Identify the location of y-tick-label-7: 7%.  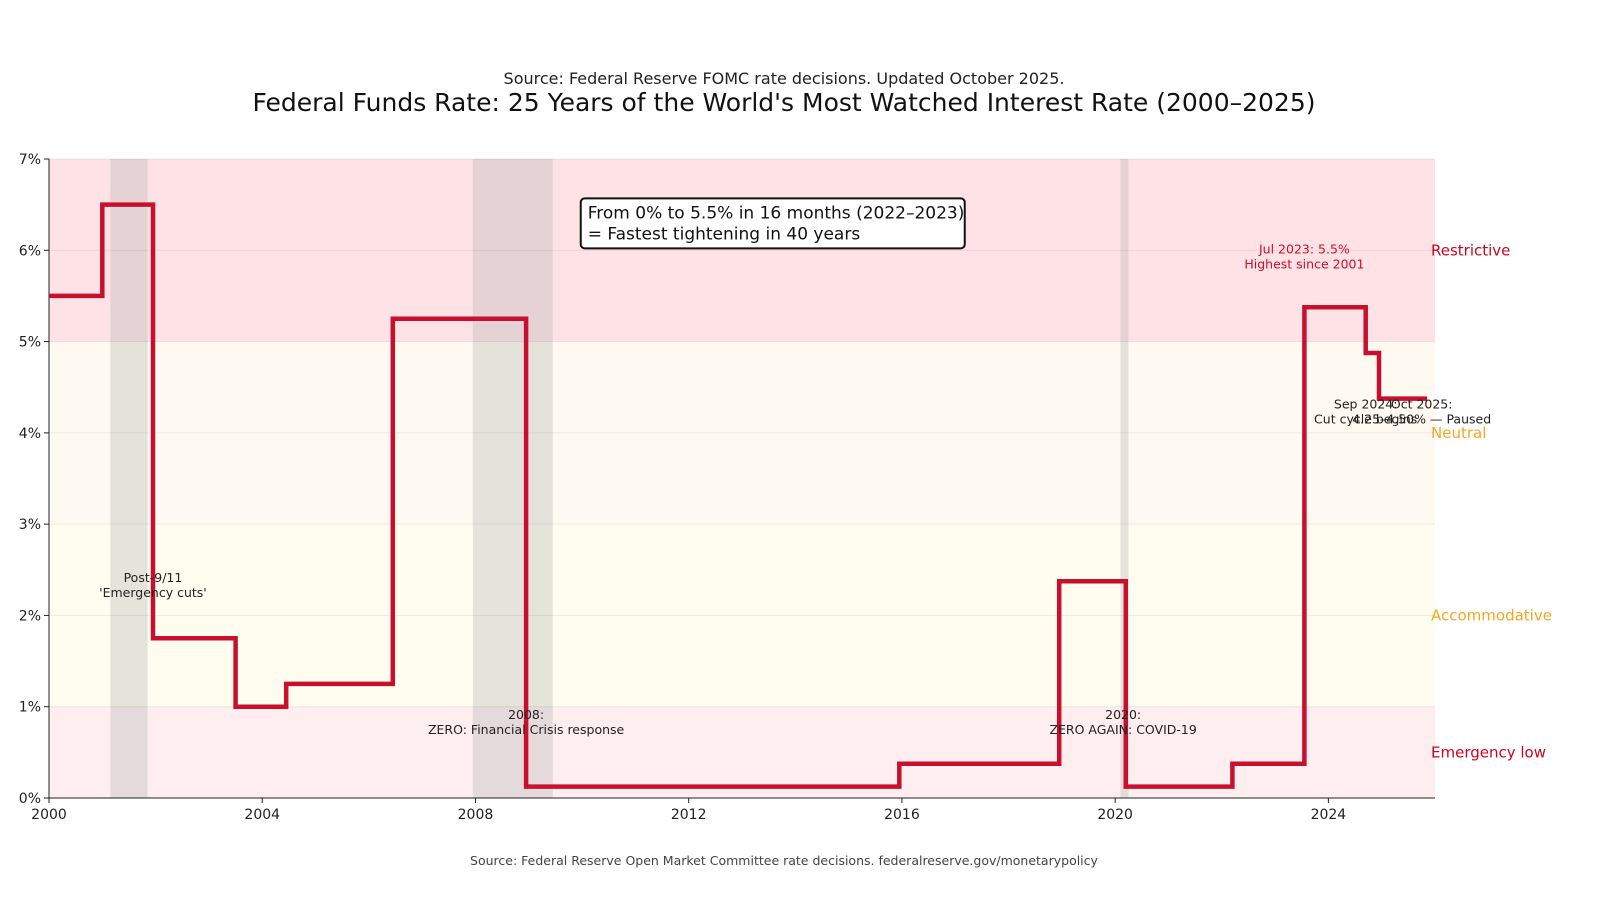
(30, 160).